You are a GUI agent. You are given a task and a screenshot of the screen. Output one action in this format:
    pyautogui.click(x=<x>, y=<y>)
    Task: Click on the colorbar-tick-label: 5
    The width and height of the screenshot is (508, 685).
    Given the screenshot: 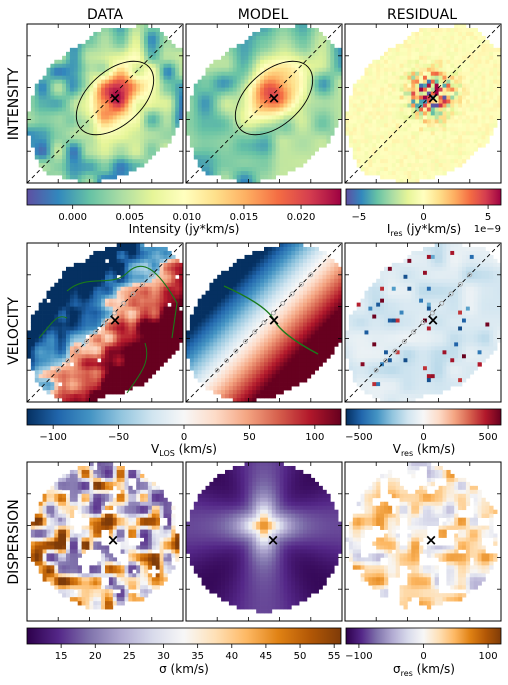 What is the action you would take?
    pyautogui.click(x=488, y=217)
    